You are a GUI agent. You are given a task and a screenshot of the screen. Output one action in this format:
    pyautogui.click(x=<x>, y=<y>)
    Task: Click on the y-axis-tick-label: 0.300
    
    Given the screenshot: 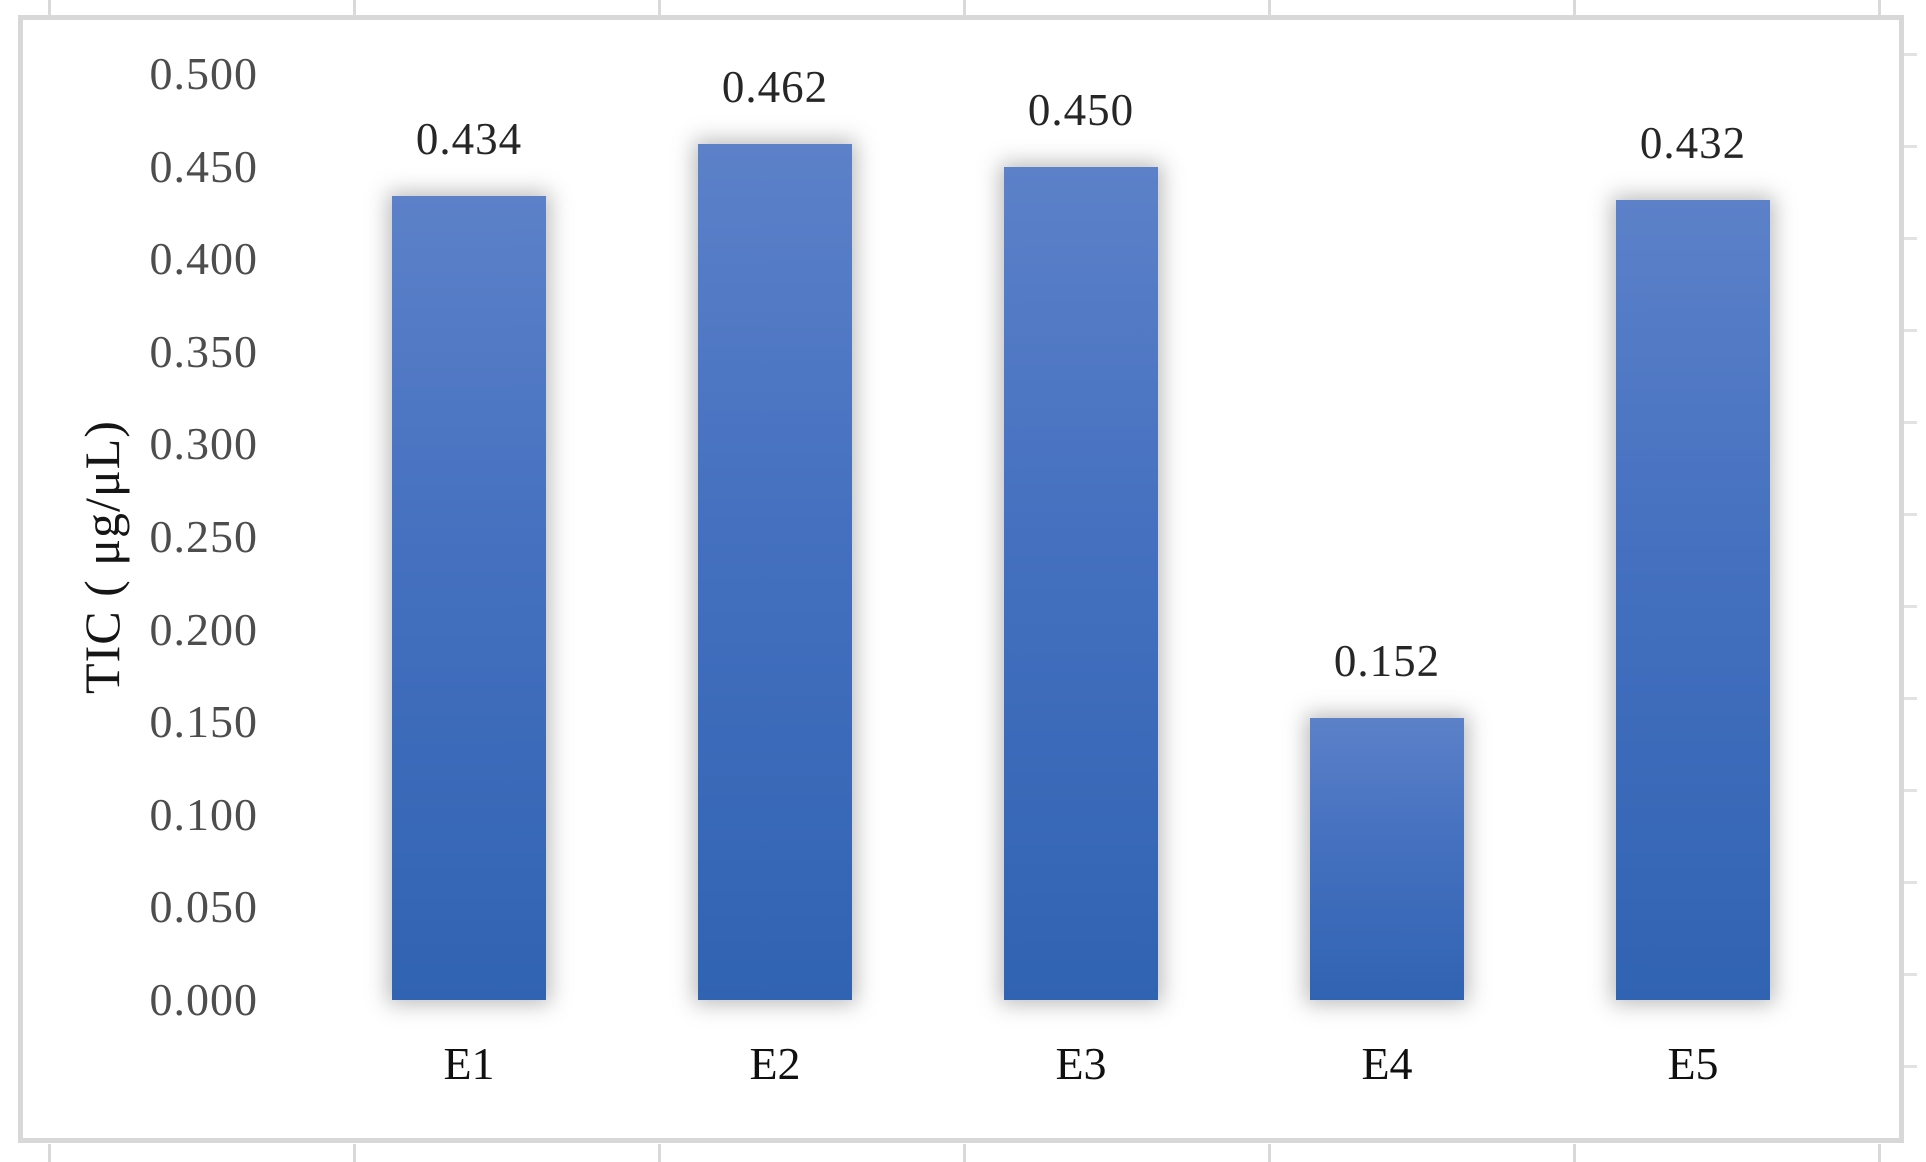 What is the action you would take?
    pyautogui.click(x=203, y=444)
    